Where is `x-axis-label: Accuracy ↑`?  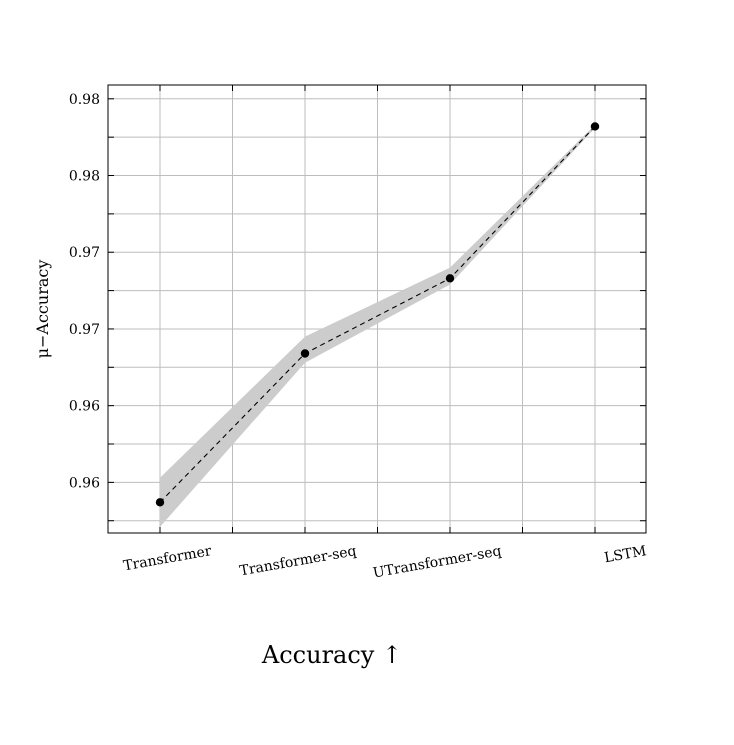 x-axis-label: Accuracy ↑ is located at coordinates (331, 655).